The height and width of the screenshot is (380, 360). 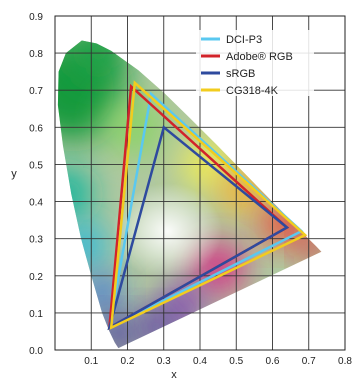 What do you see at coordinates (345, 361) in the screenshot?
I see `x-tick-label: 0.8` at bounding box center [345, 361].